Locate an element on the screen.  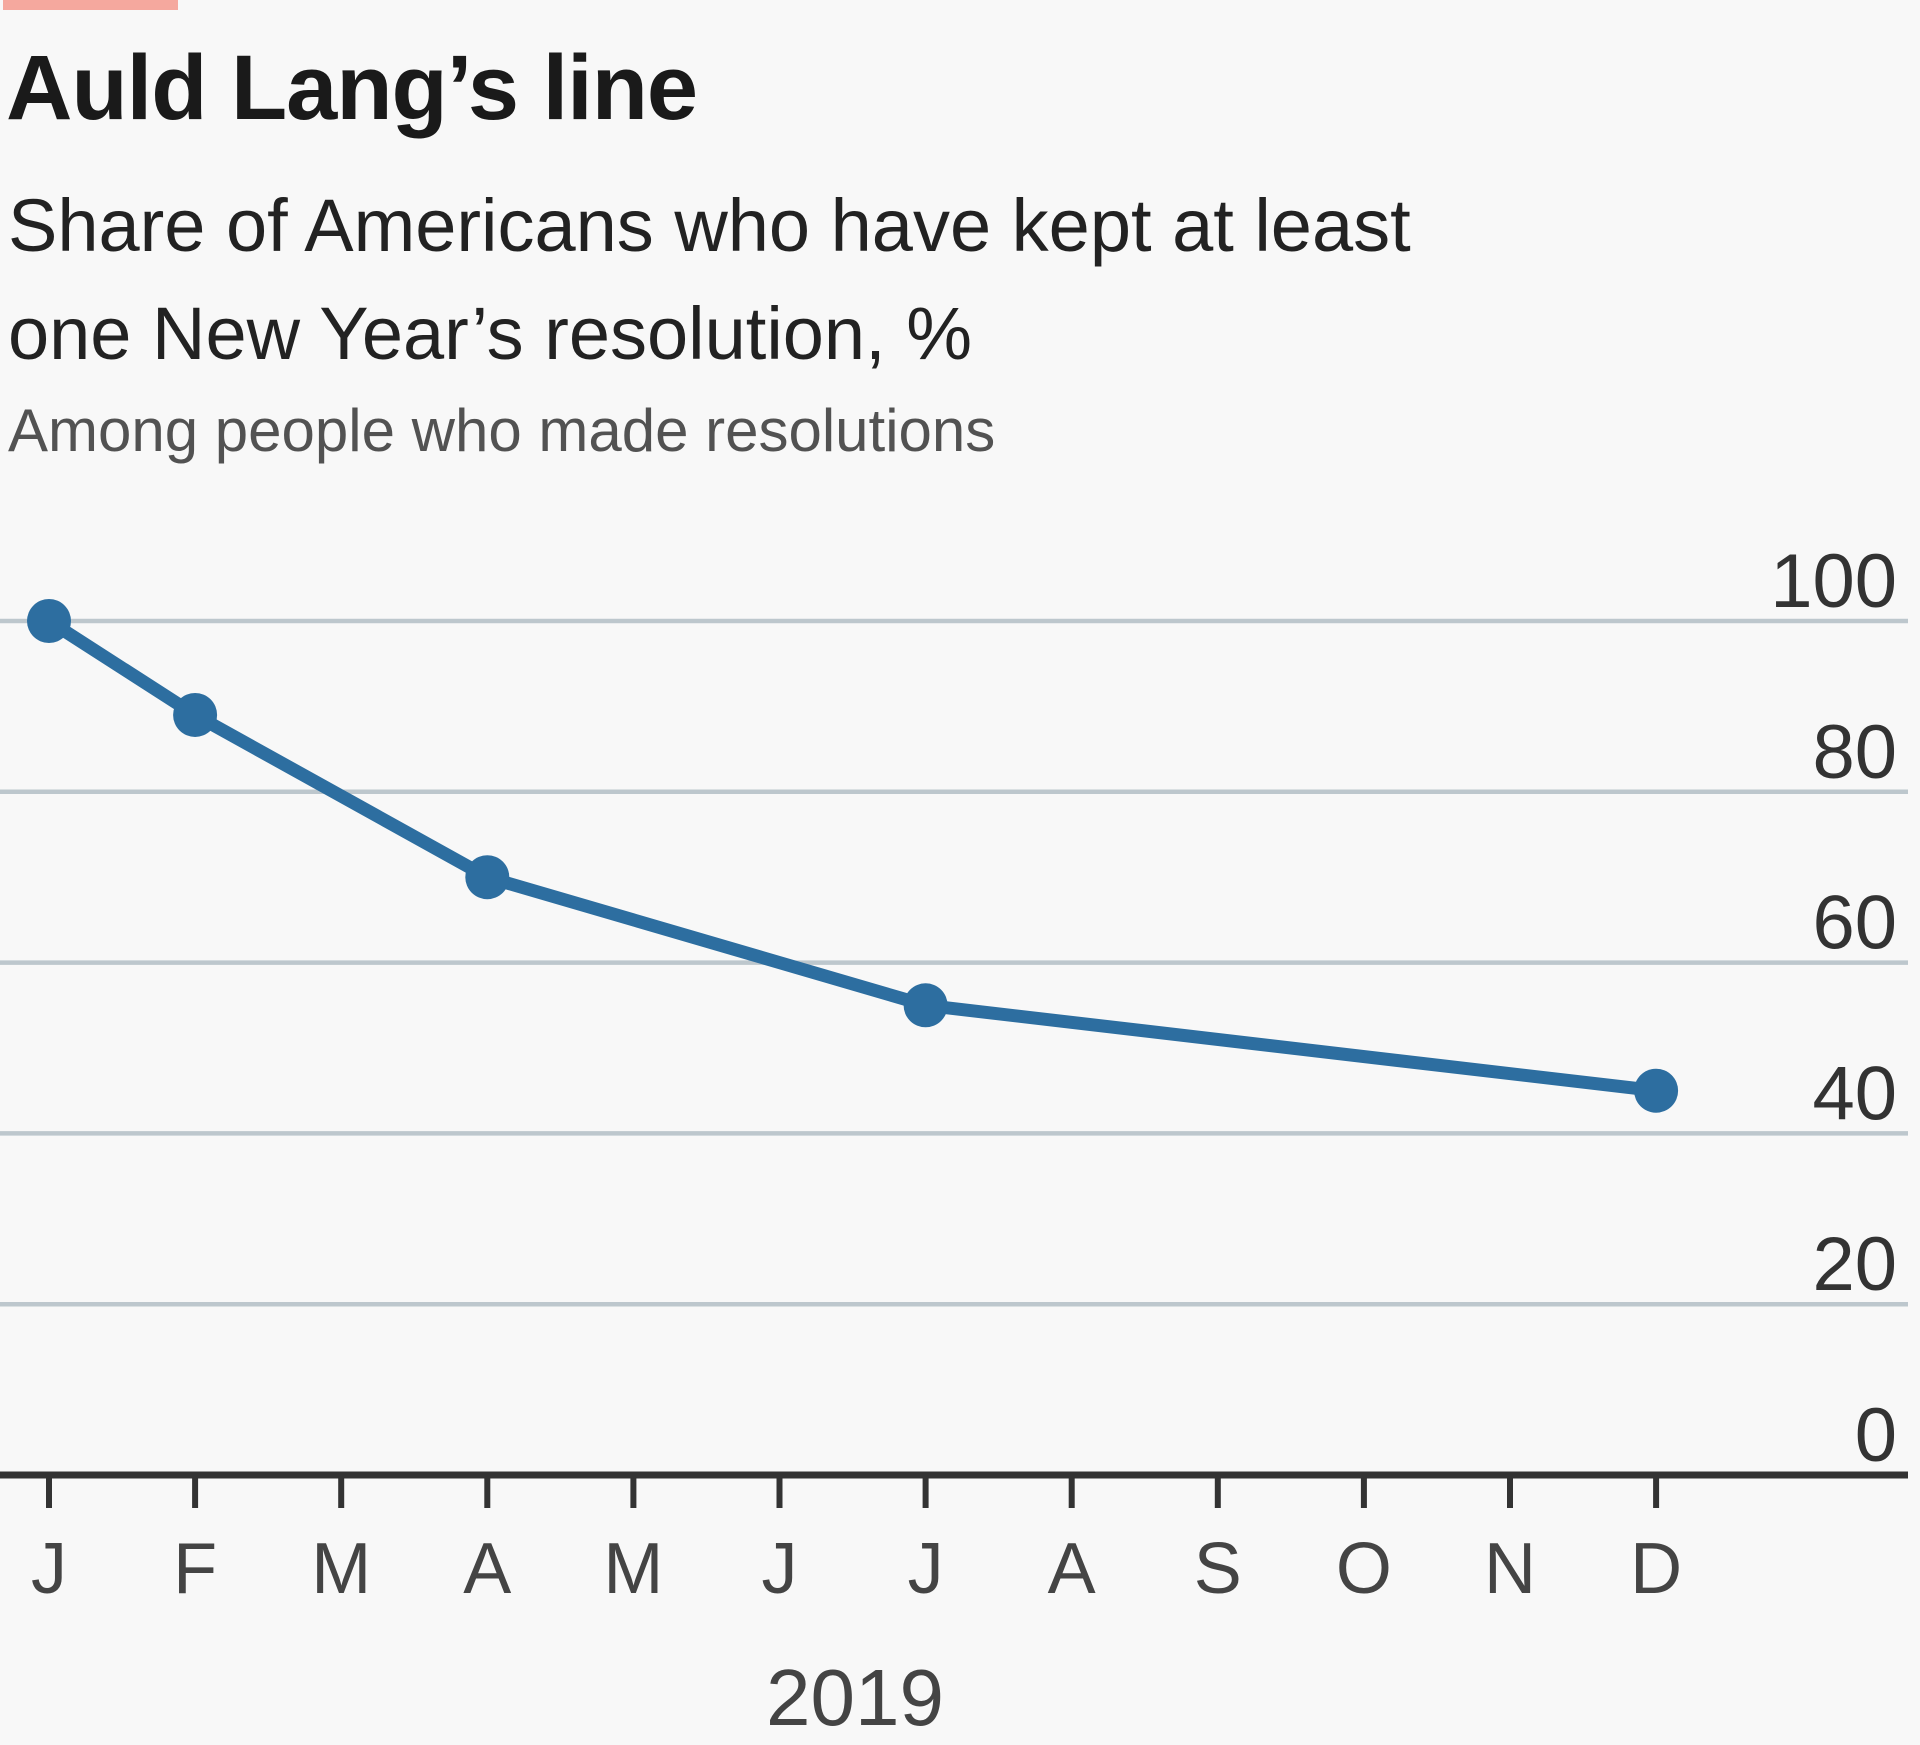
y-axis-label: 60 is located at coordinates (1854, 923).